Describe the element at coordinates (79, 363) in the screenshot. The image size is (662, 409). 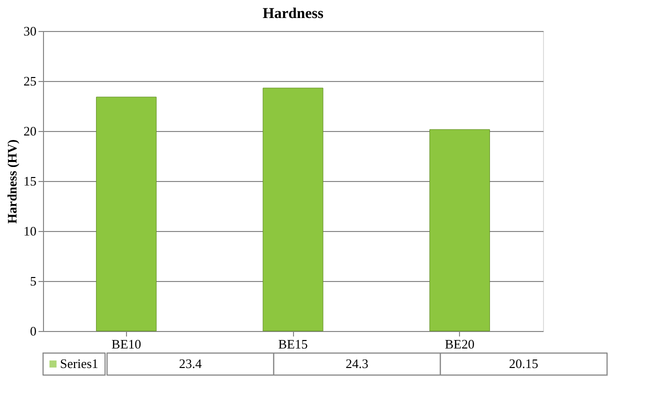
I see `legend-label: Series1` at that location.